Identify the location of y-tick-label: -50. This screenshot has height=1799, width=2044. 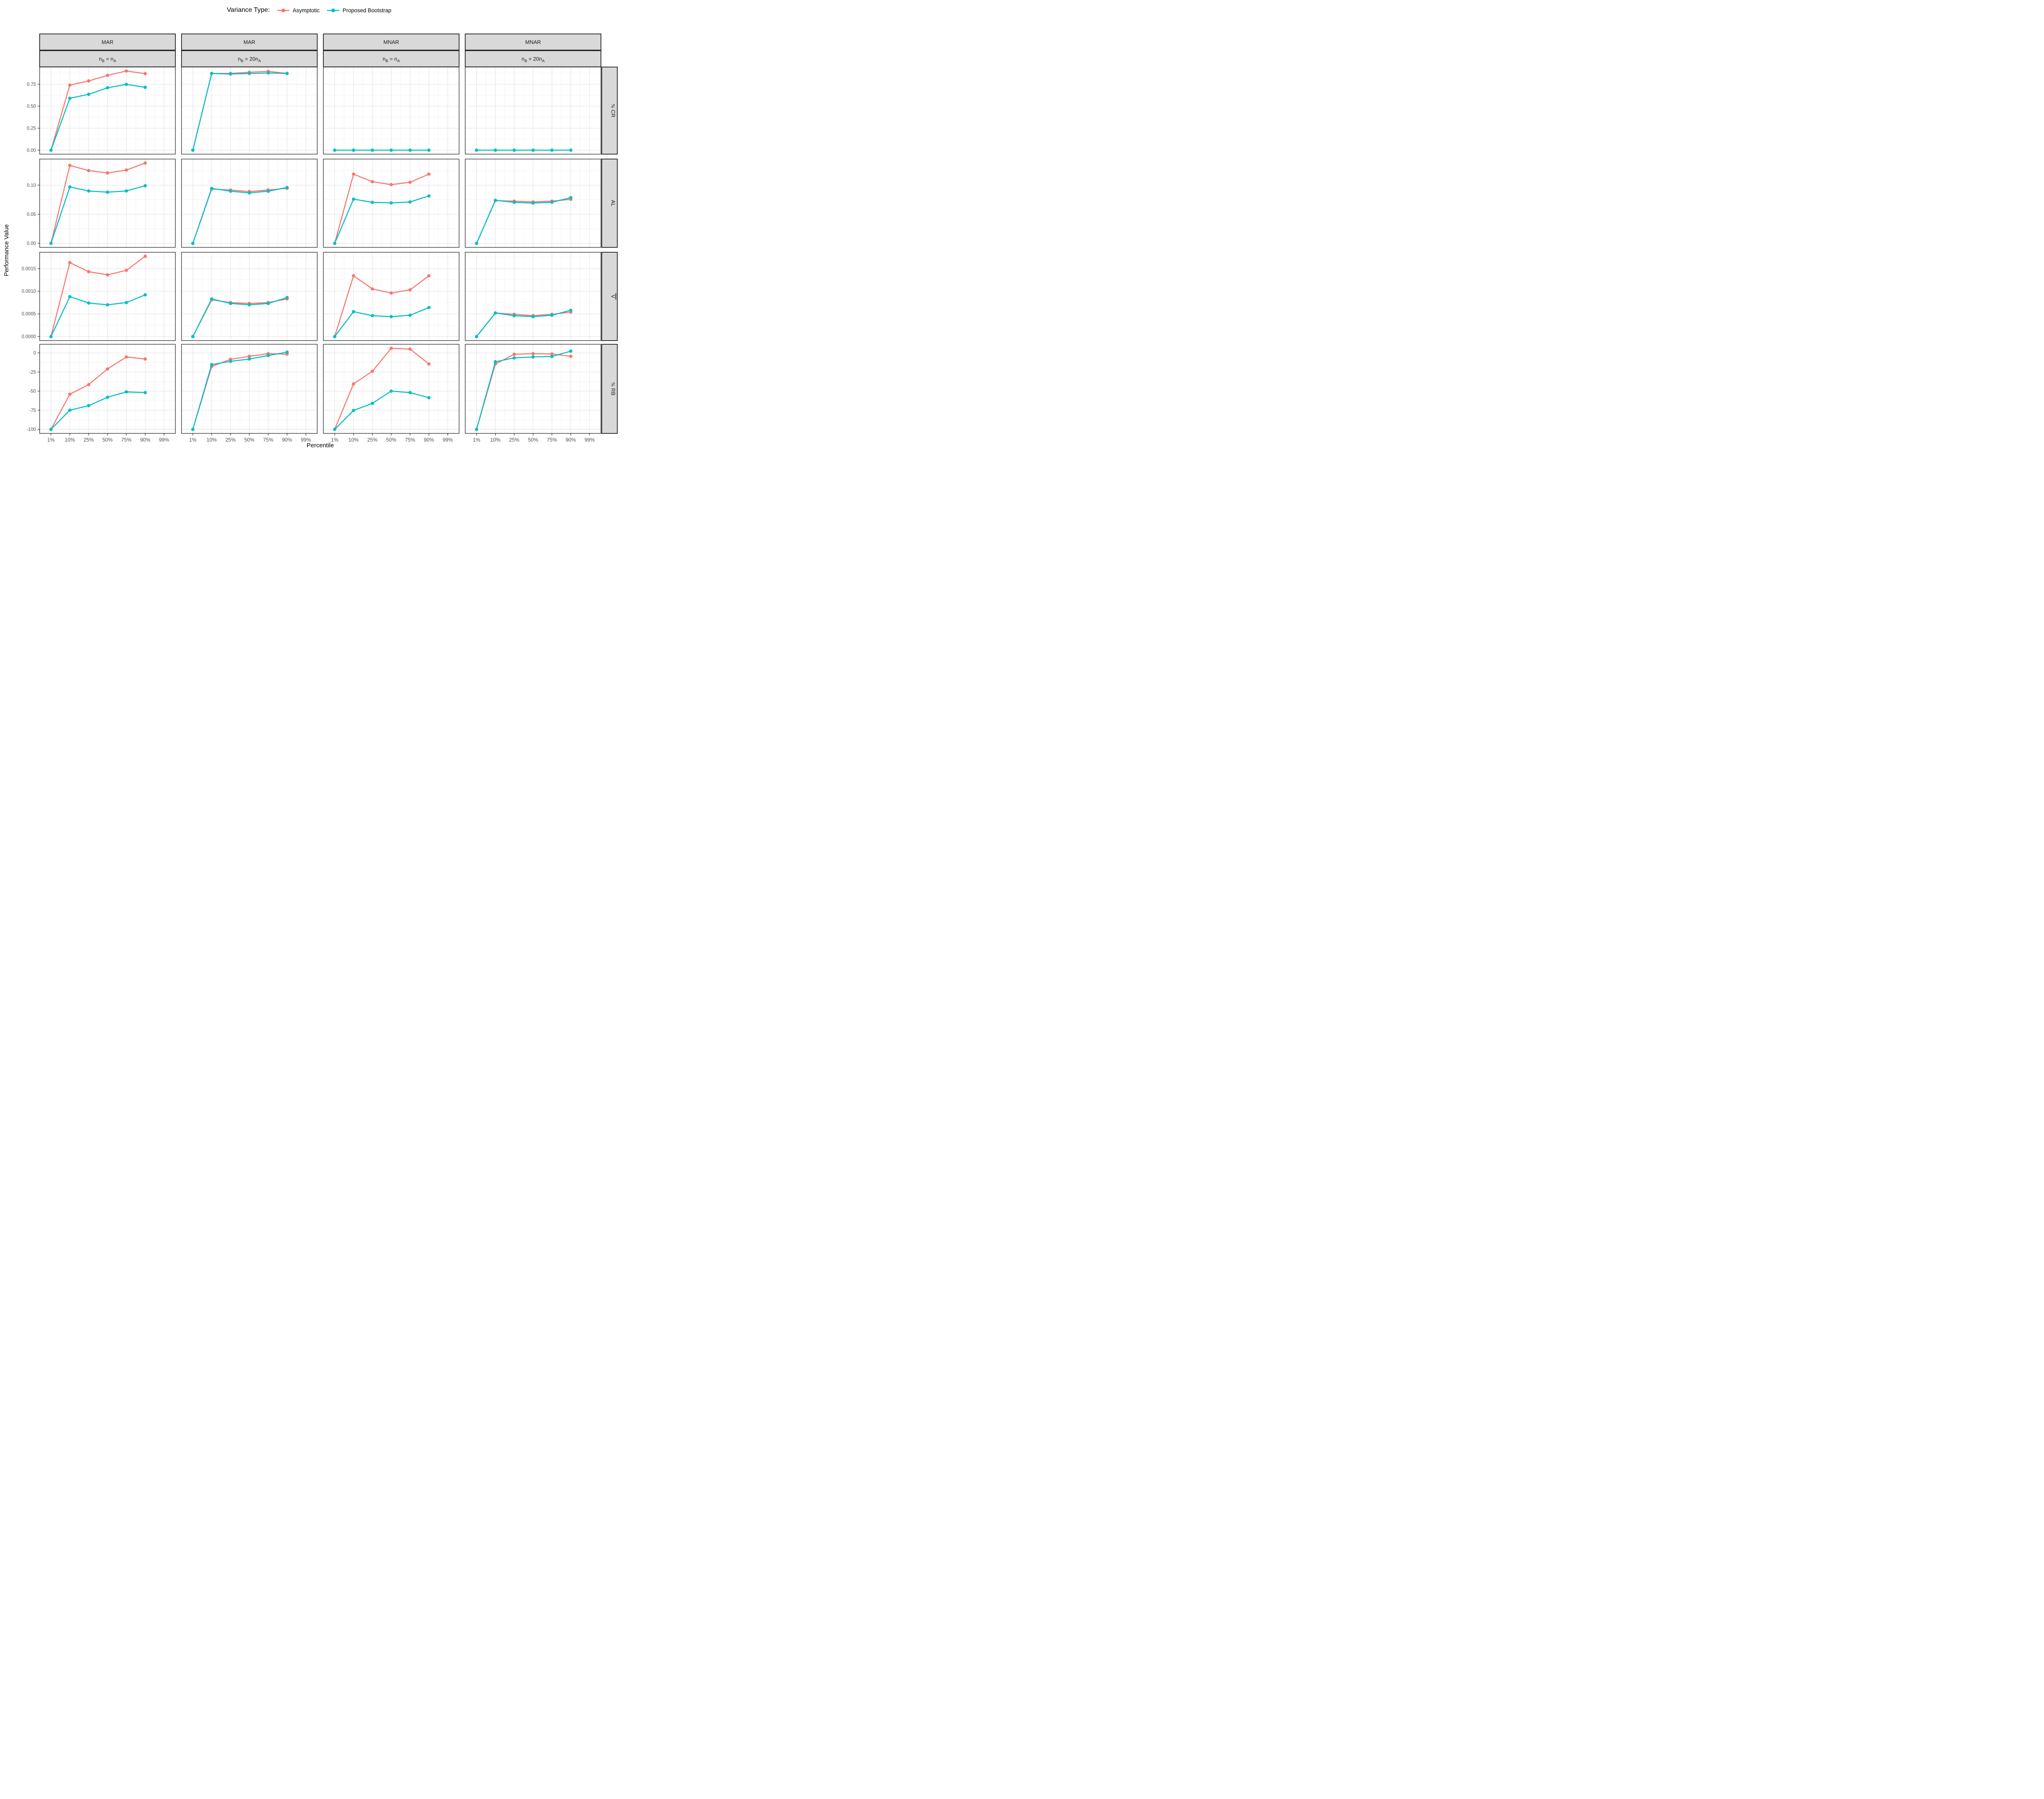
(32, 392).